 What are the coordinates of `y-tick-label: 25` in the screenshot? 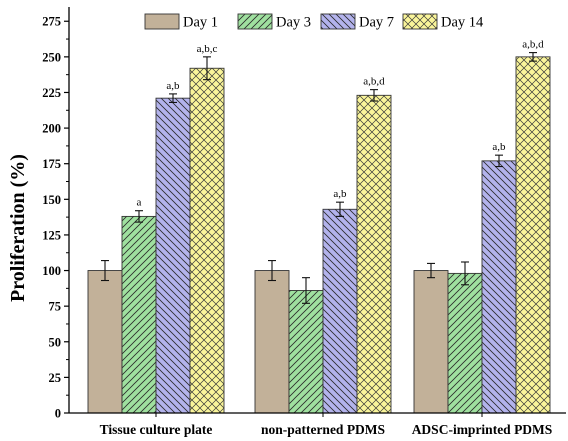 It's located at (55, 378).